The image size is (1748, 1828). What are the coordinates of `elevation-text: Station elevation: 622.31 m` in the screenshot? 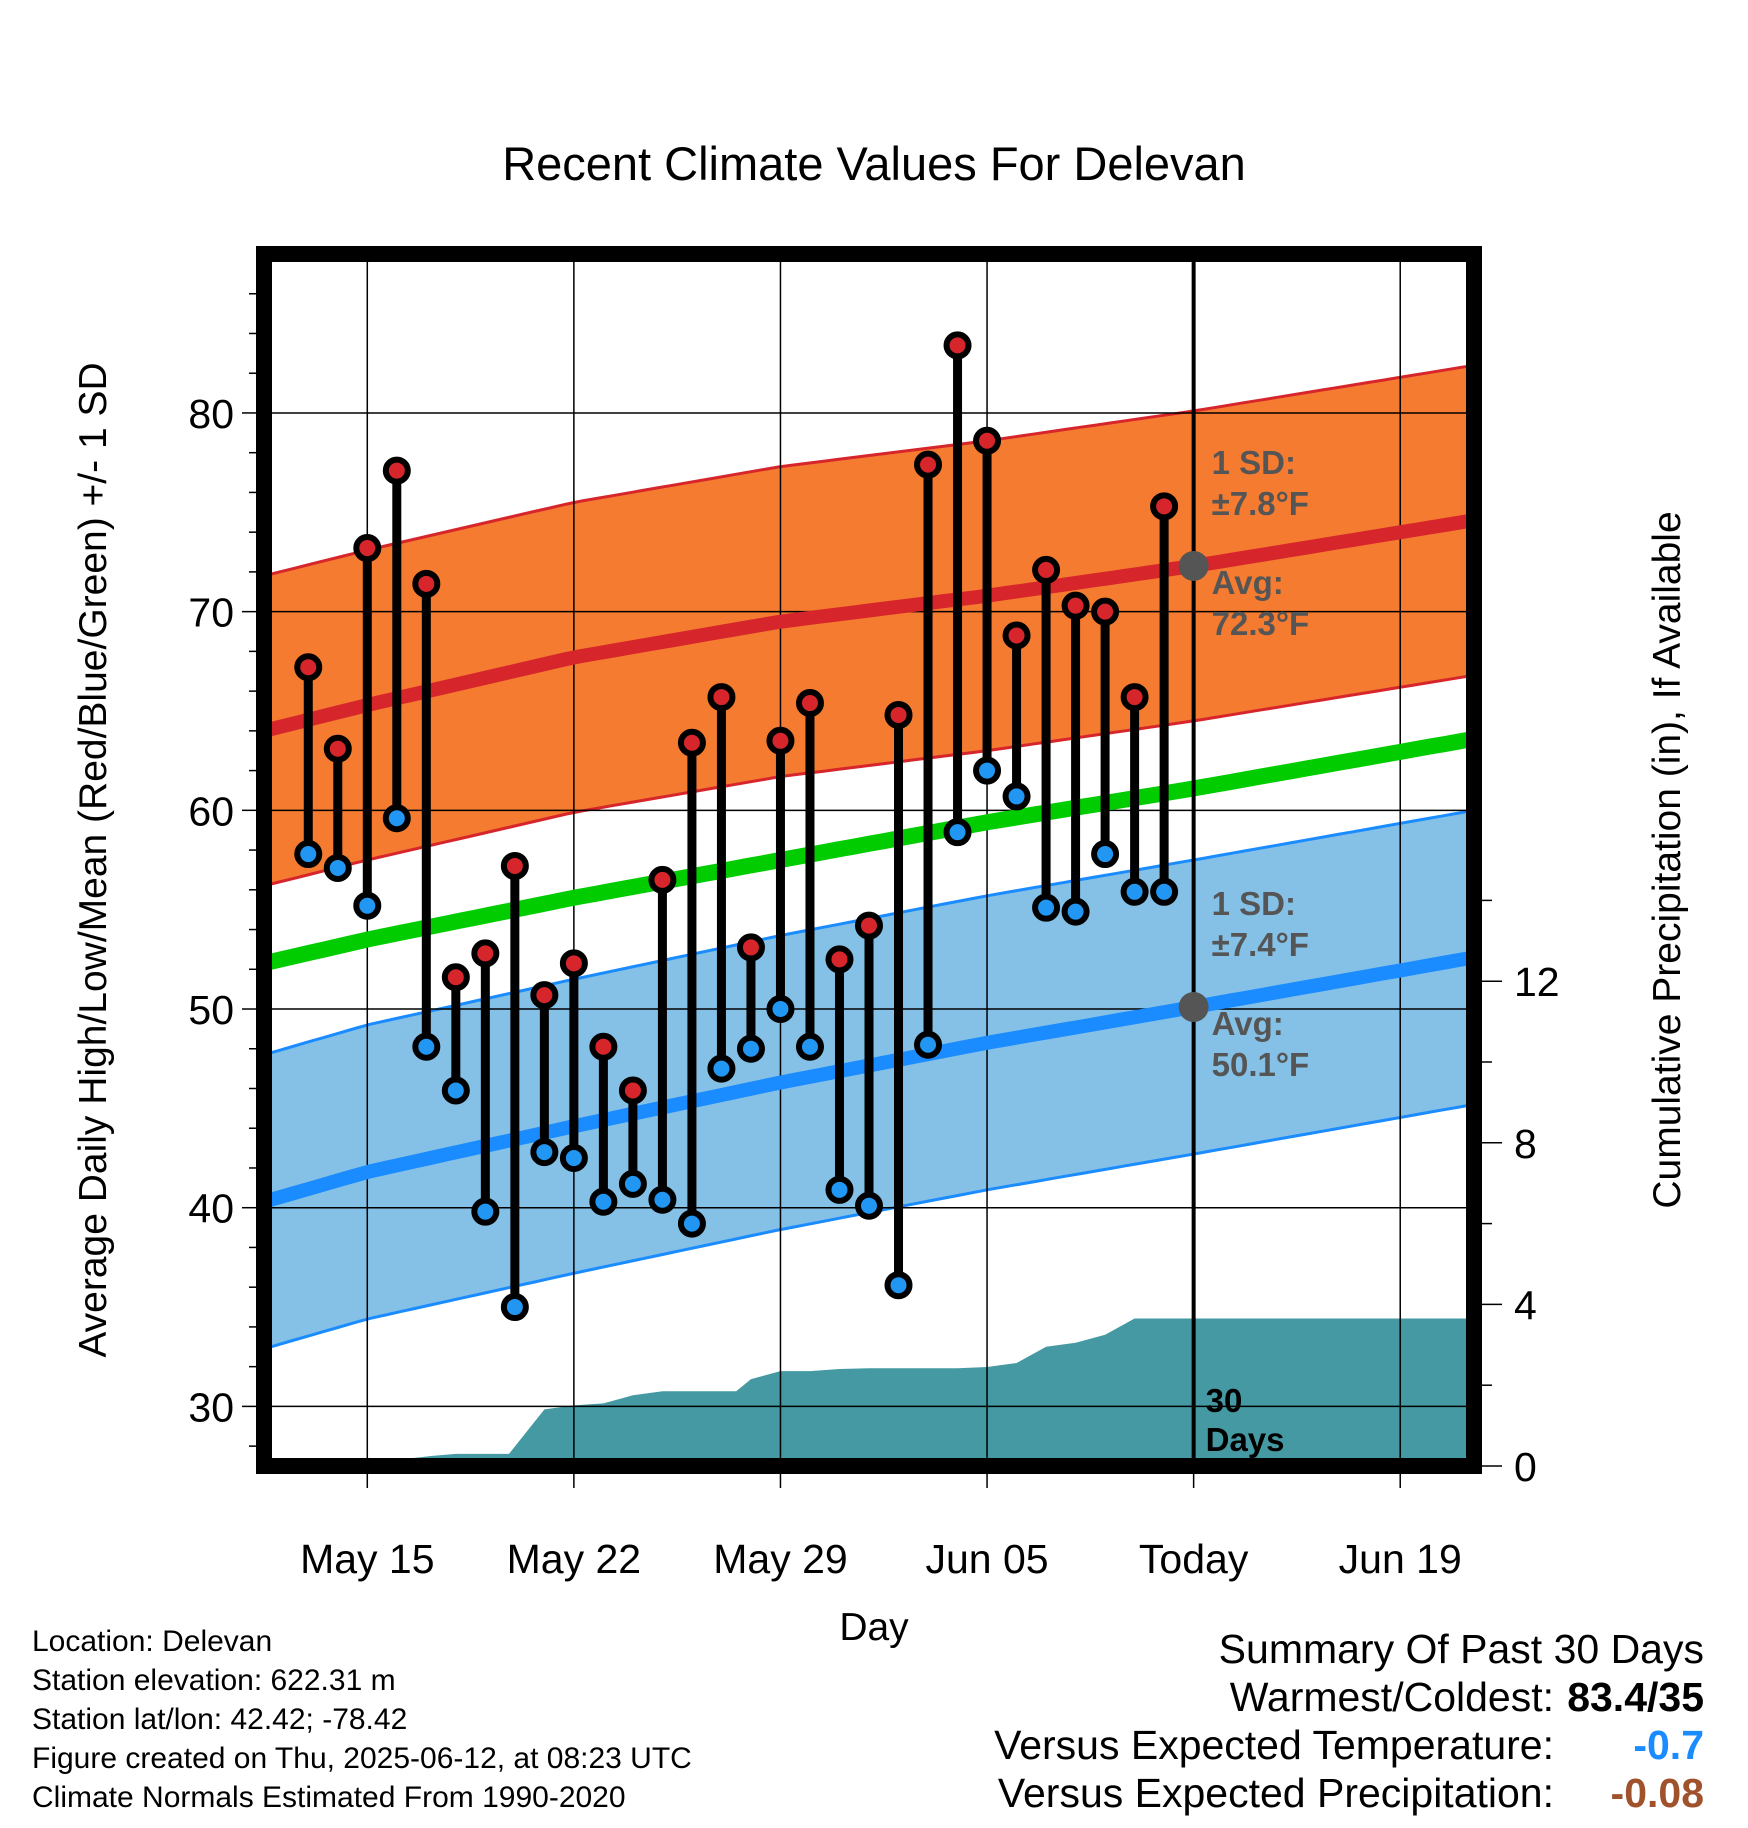 It's located at (214, 1680).